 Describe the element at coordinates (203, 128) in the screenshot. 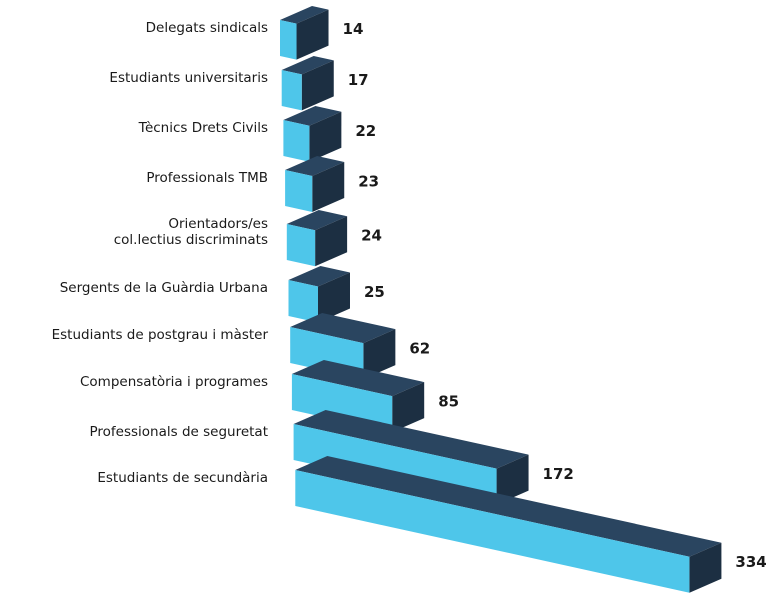

I see `category-label: Tècnics Drets Civils` at that location.